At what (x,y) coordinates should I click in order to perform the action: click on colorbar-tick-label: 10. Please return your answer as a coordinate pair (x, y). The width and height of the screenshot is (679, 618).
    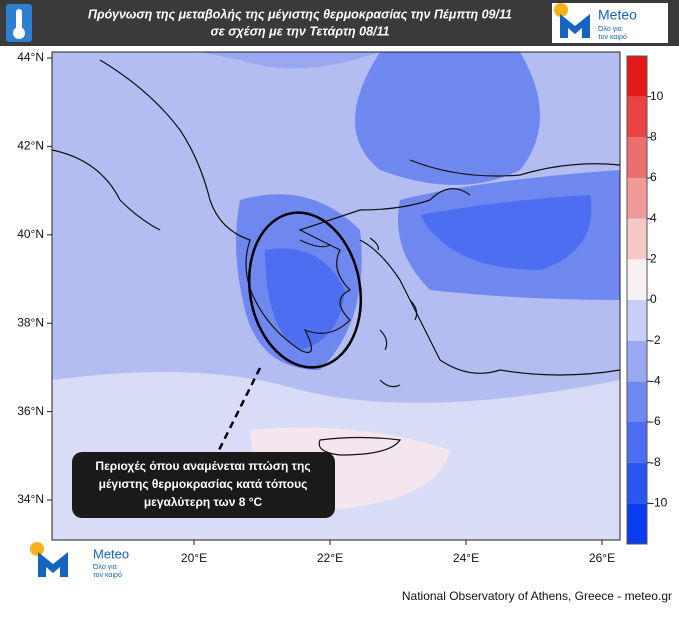
    Looking at the image, I should click on (657, 96).